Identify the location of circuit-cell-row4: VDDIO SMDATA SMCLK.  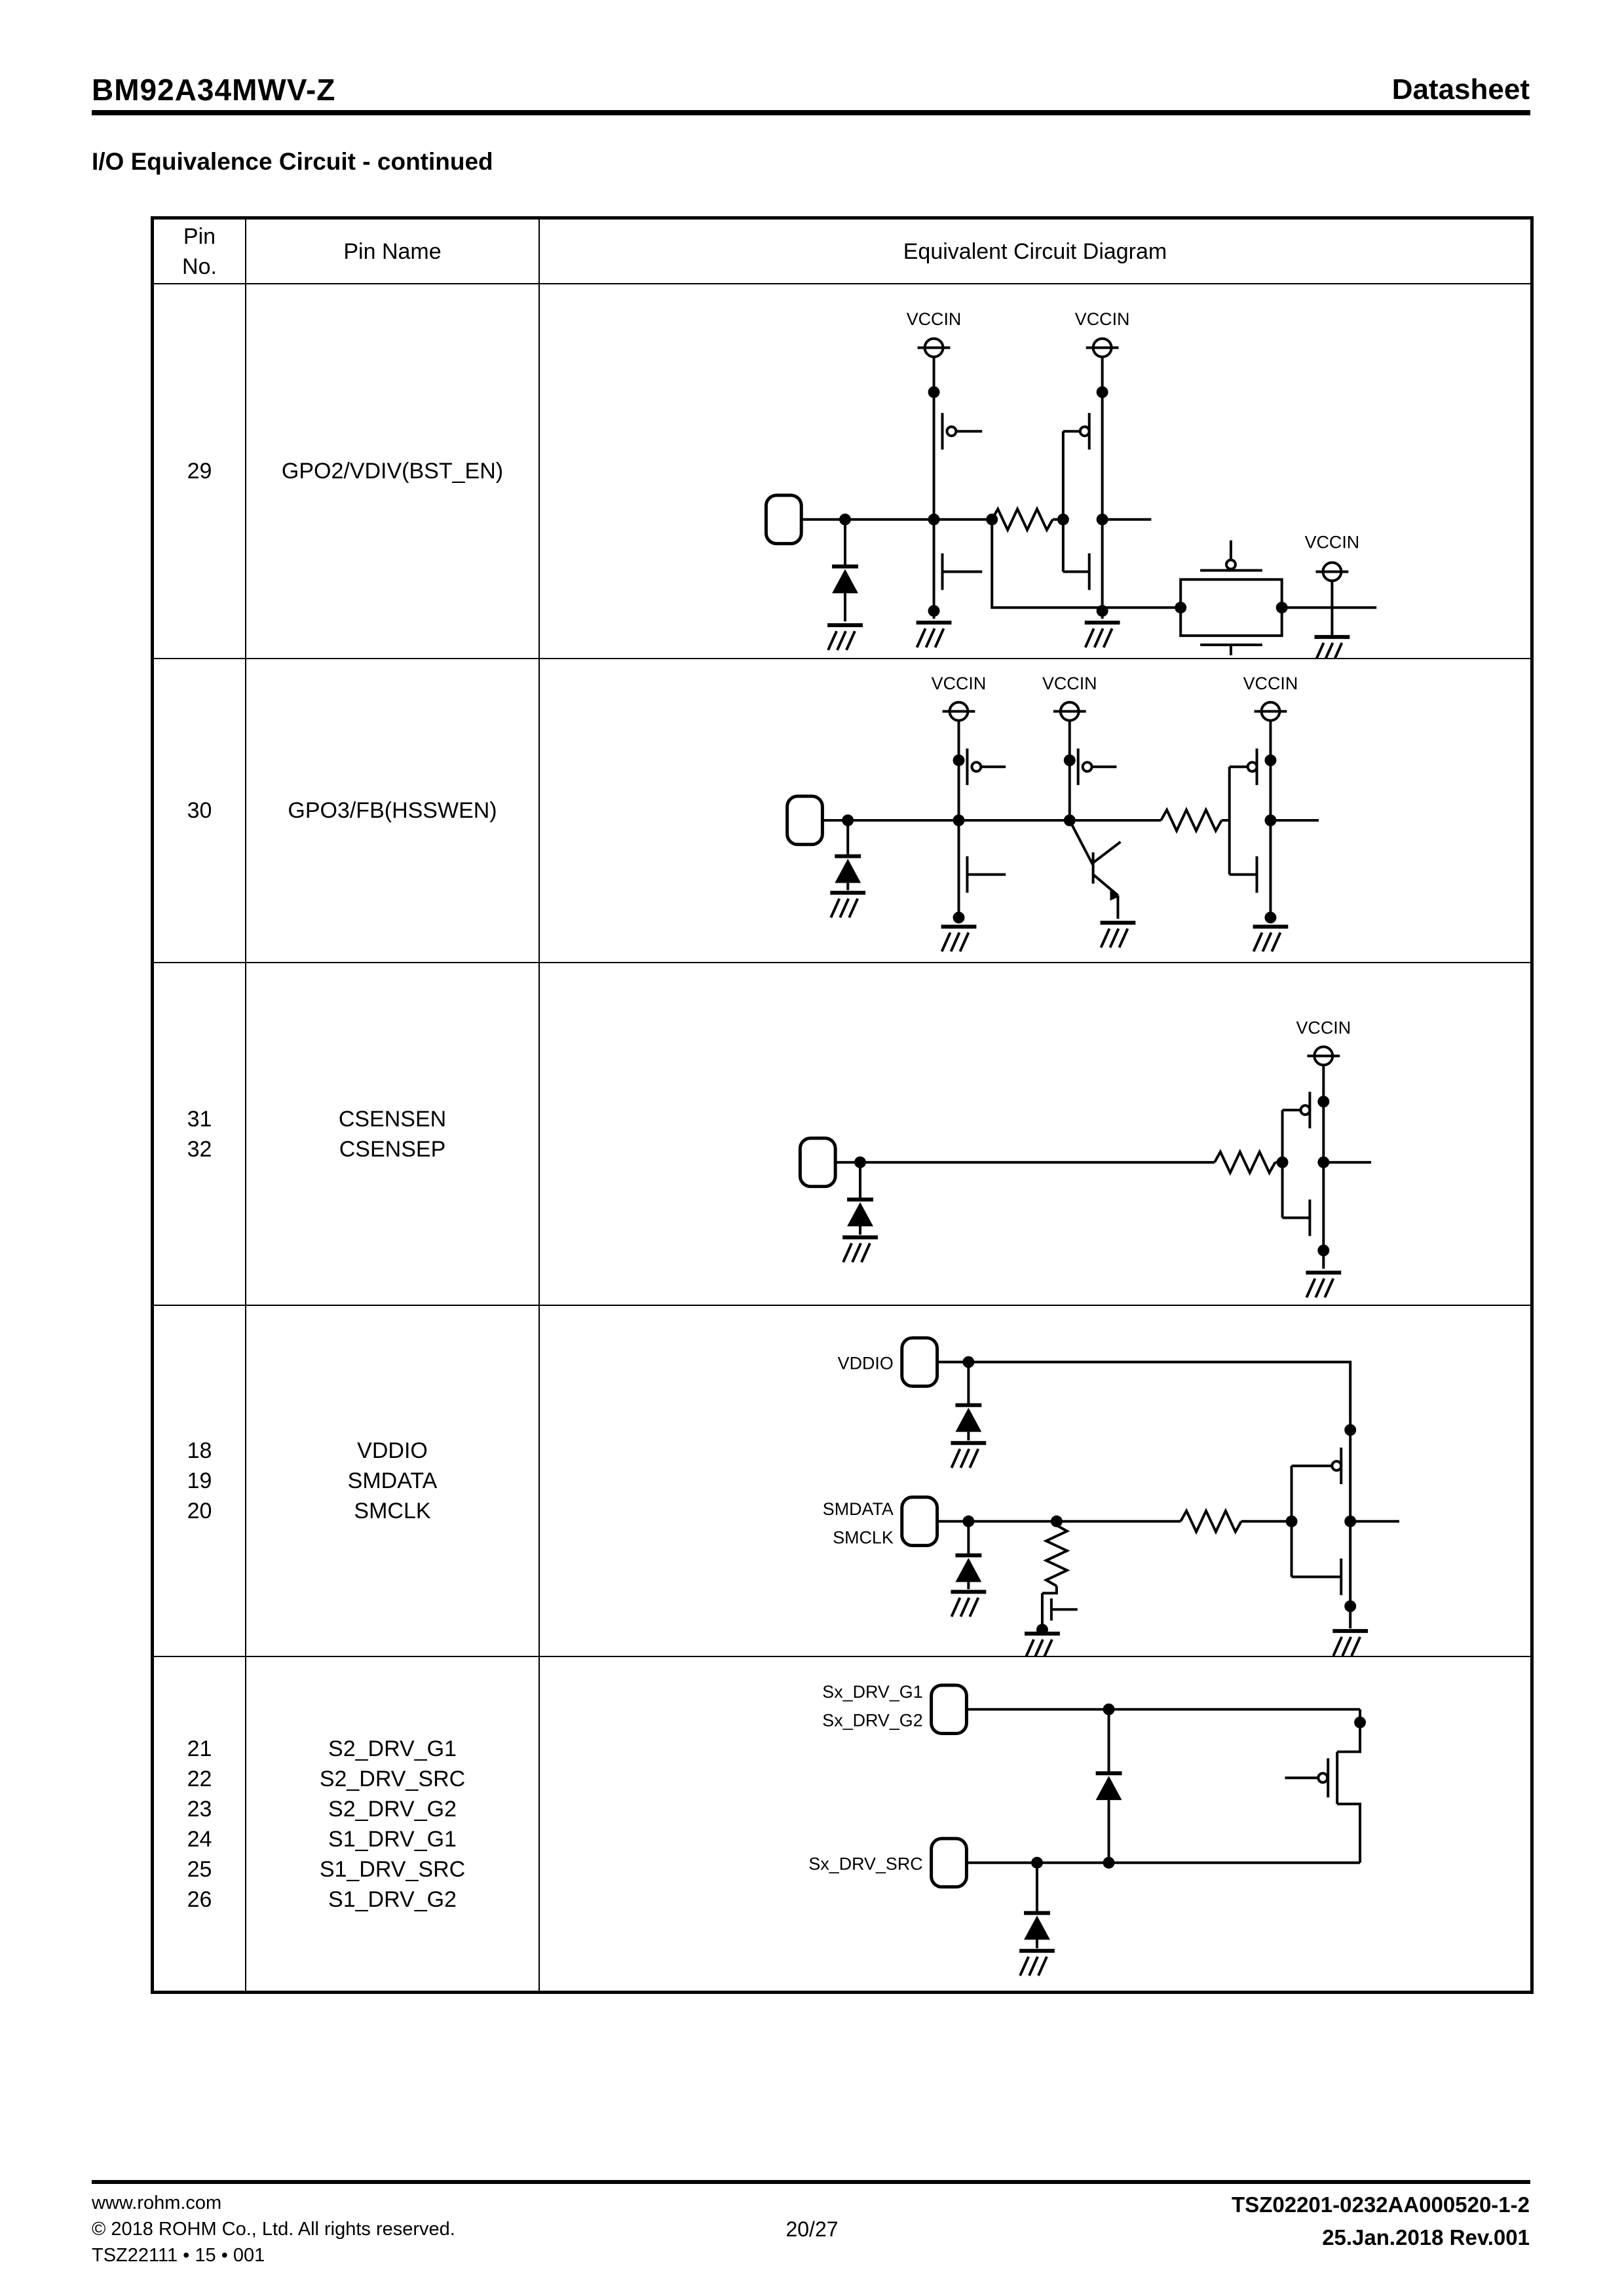
(1035, 1481).